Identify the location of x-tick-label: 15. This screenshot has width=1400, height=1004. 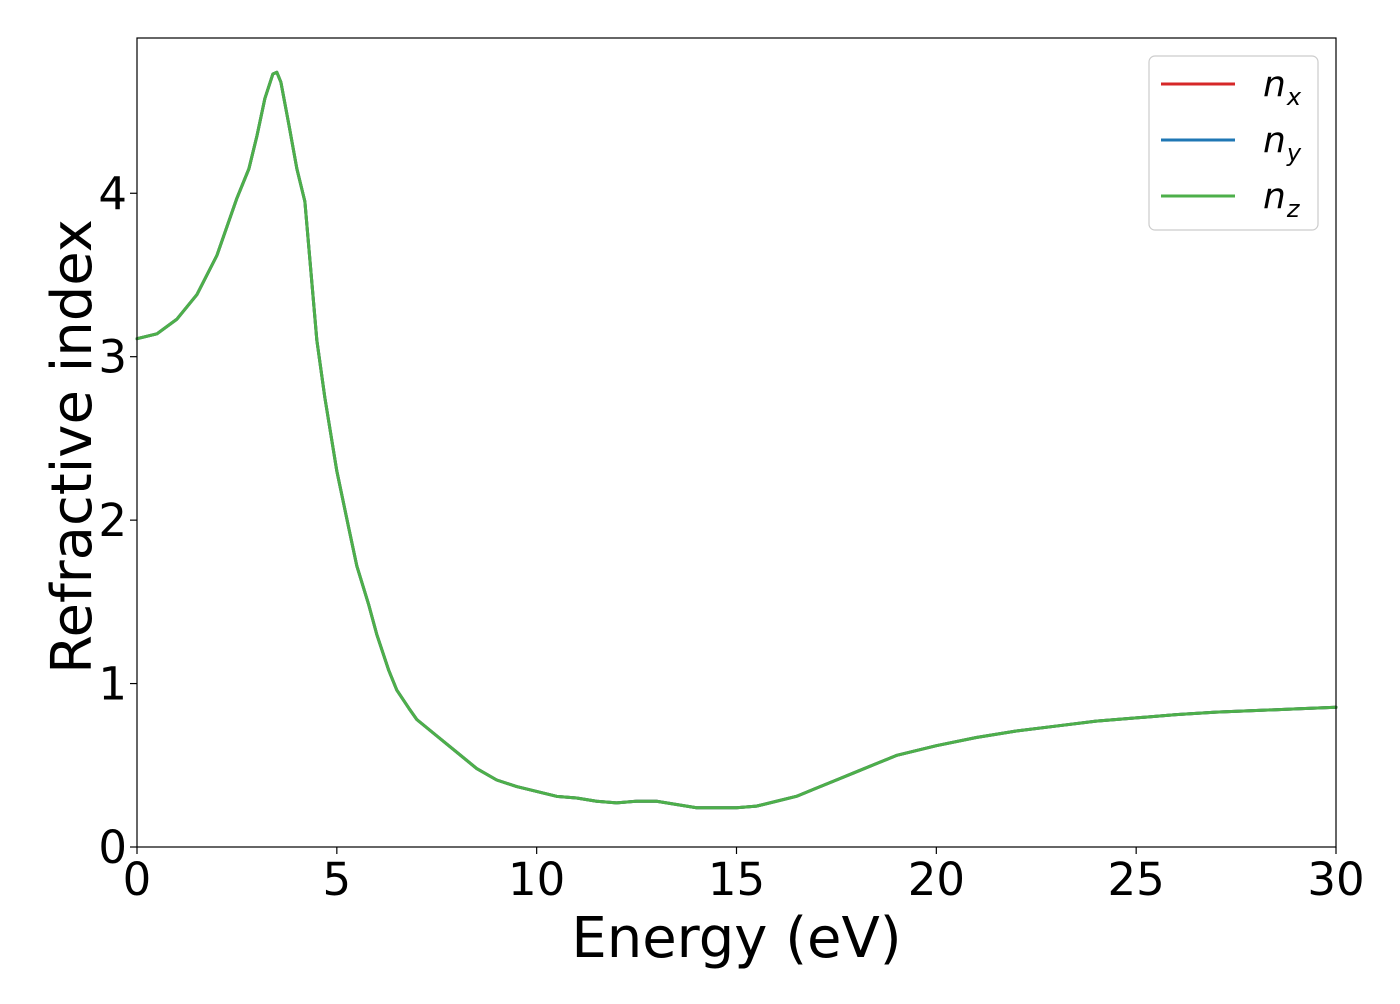
(736, 879).